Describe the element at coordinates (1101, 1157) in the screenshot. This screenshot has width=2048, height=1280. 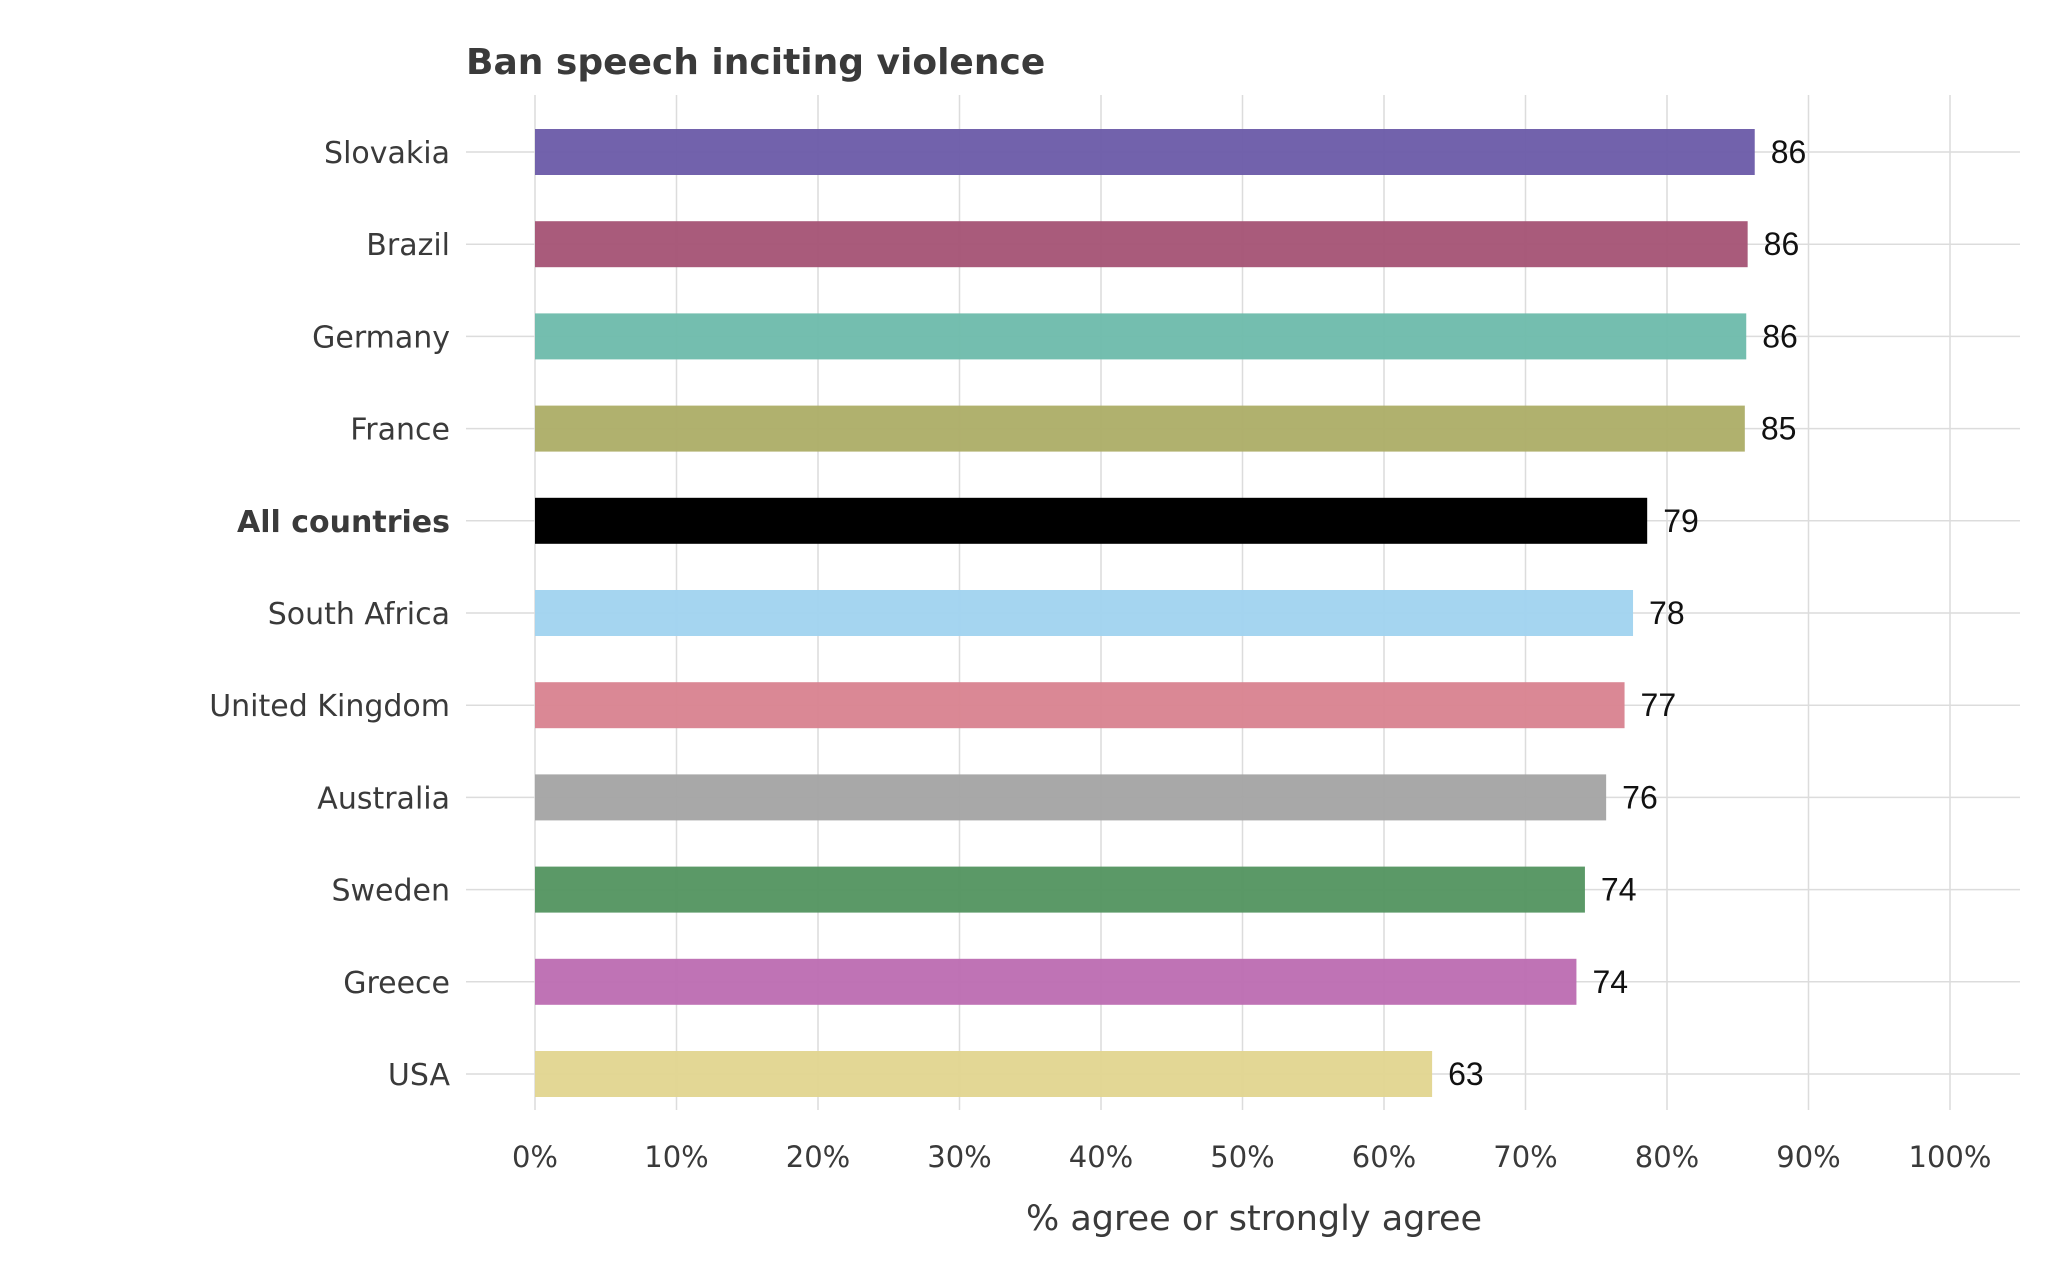
I see `x-tick-label: 40%` at that location.